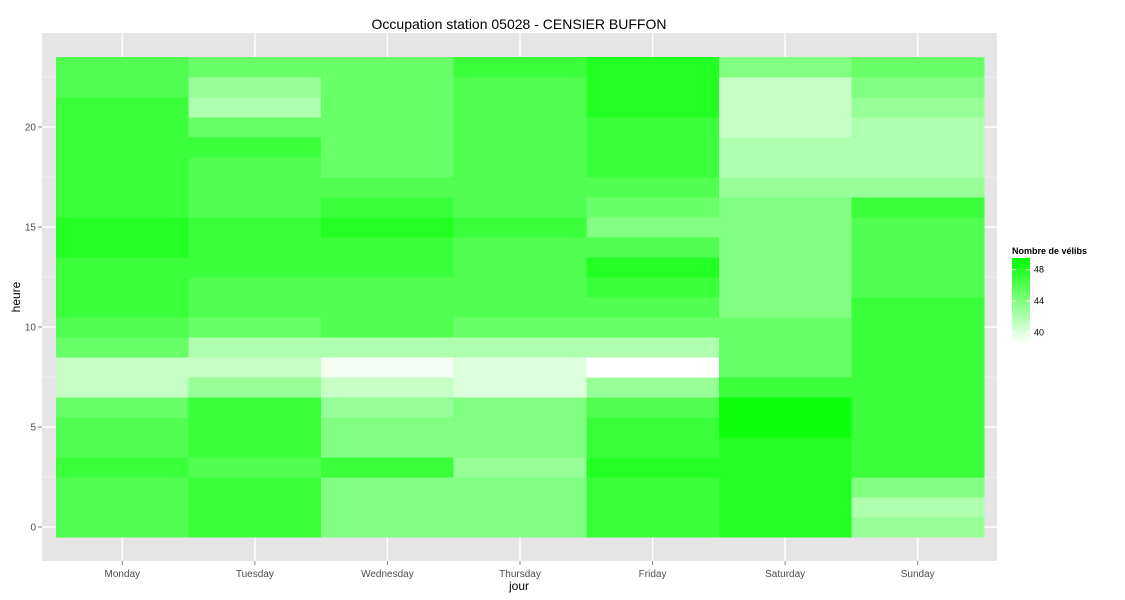  What do you see at coordinates (33, 428) in the screenshot?
I see `y-tick-label: 5` at bounding box center [33, 428].